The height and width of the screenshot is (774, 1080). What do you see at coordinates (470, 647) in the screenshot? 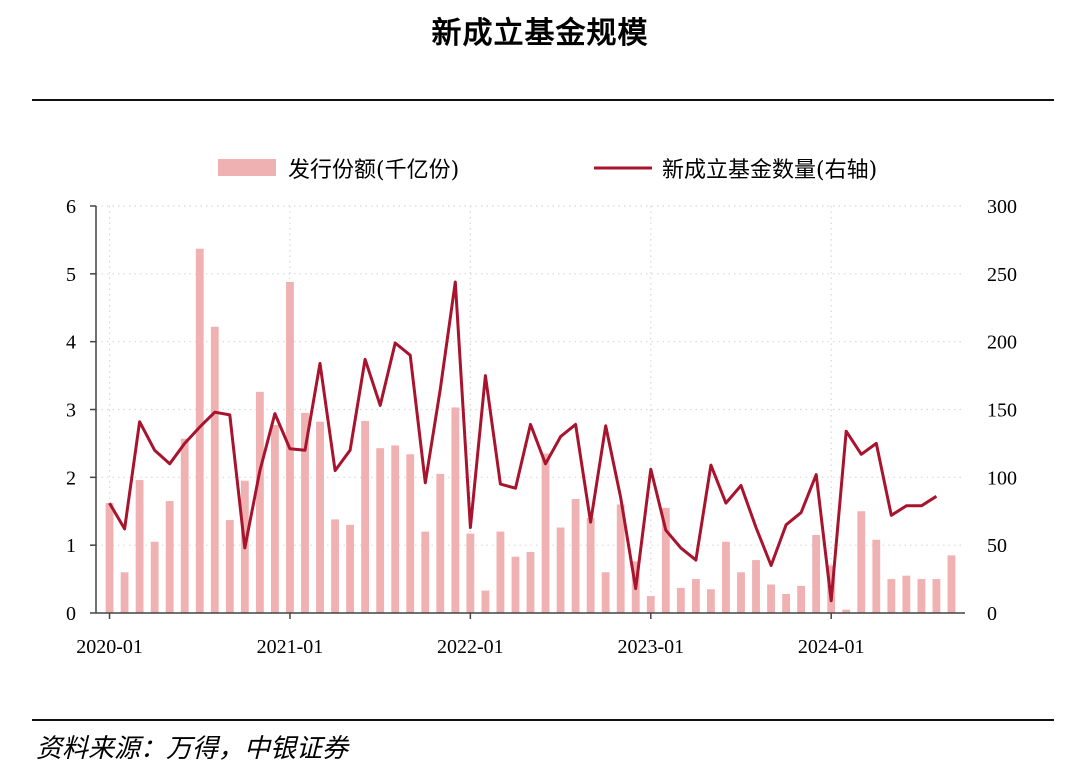
I see `x-tick-label: 2022-01` at bounding box center [470, 647].